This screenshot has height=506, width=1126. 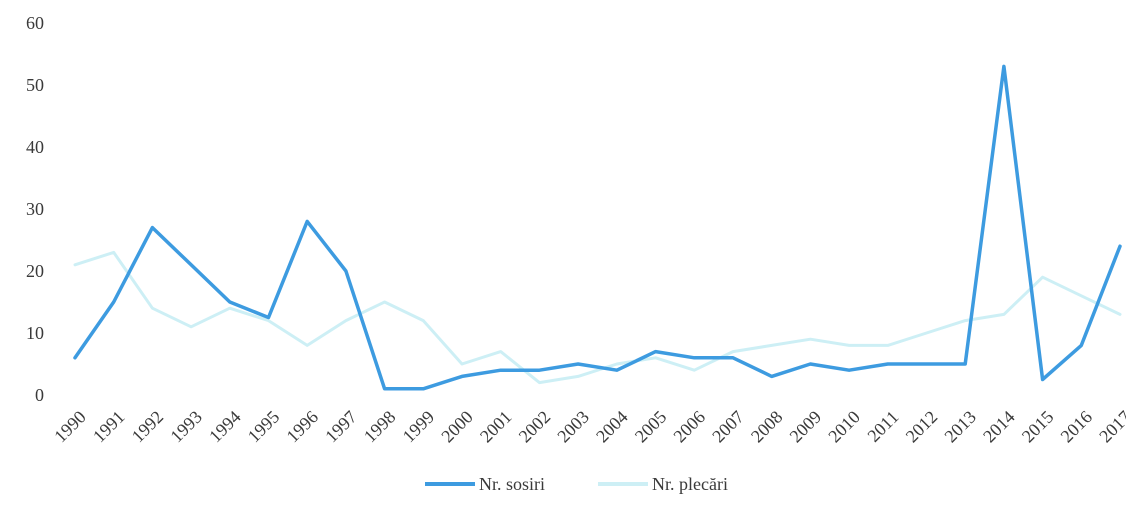 What do you see at coordinates (690, 484) in the screenshot?
I see `legend-label-plecari: Nr. plecări` at bounding box center [690, 484].